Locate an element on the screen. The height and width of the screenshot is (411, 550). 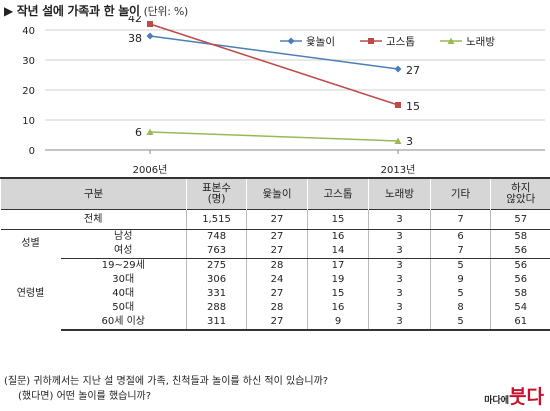
x-tick-label: 2013년 is located at coordinates (398, 170).